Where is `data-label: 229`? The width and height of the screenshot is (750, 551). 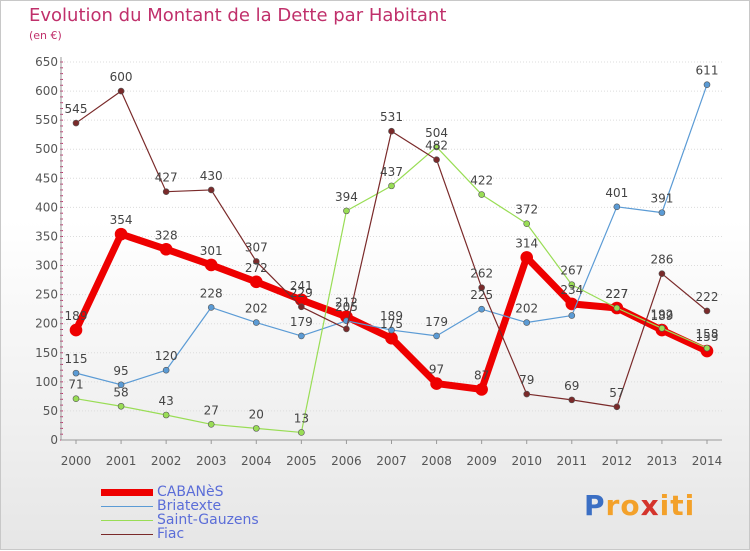 data-label: 229 is located at coordinates (301, 293).